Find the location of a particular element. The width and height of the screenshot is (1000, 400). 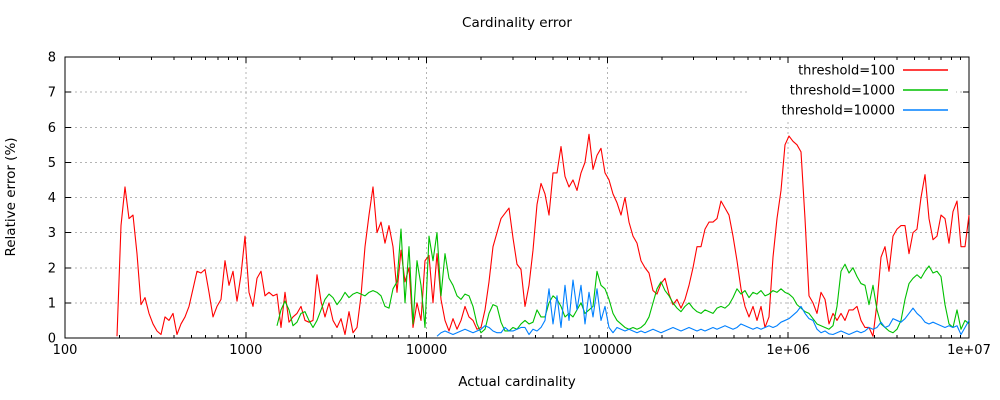

y-tick-label: 2 is located at coordinates (52, 268).